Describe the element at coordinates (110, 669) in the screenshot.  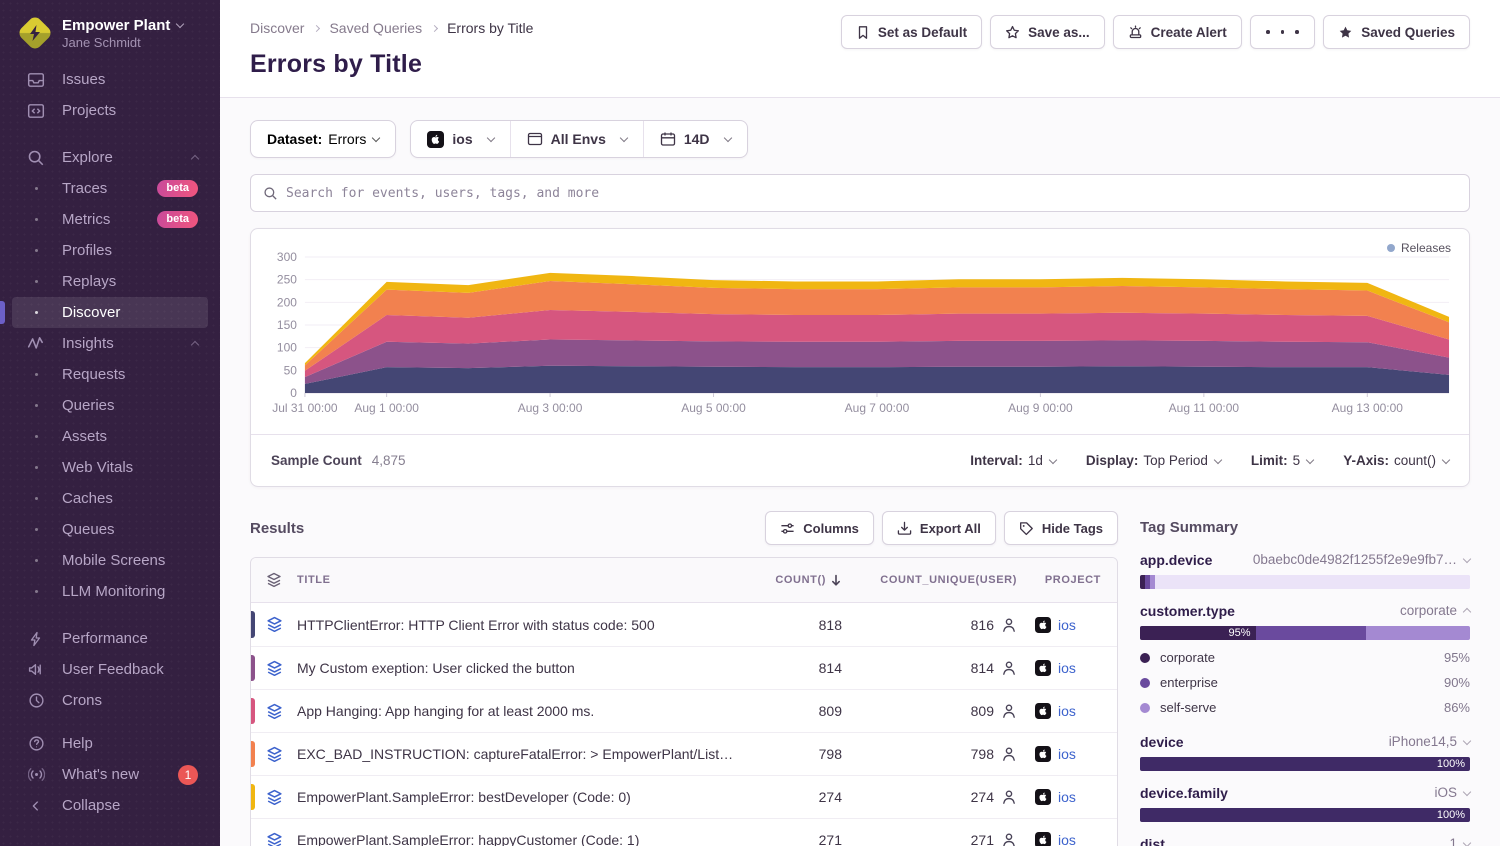
I see `sidebar-item-user-feedback: User Feedback` at that location.